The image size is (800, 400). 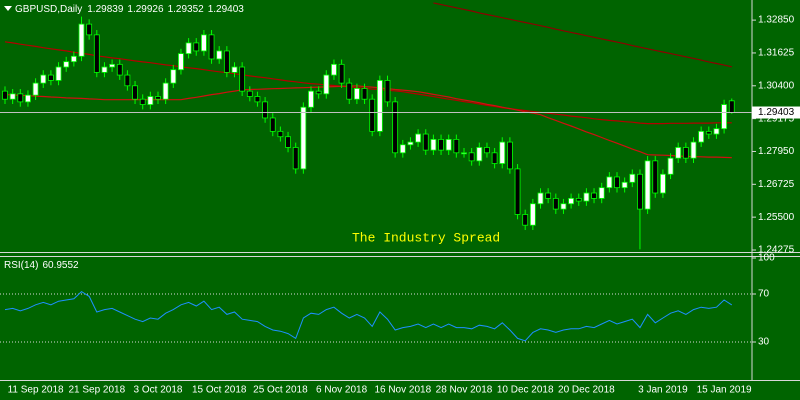 What do you see at coordinates (36, 390) in the screenshot?
I see `x-tick-label: 11 Sep 2018` at bounding box center [36, 390].